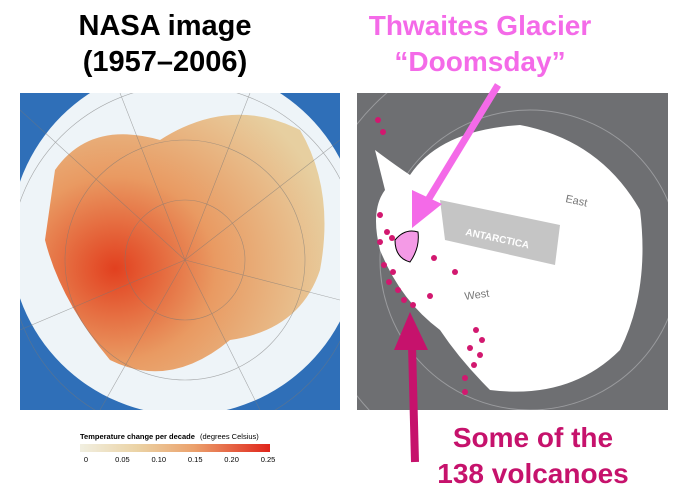  What do you see at coordinates (86, 459) in the screenshot?
I see `colorbar-tick-label: 0` at bounding box center [86, 459].